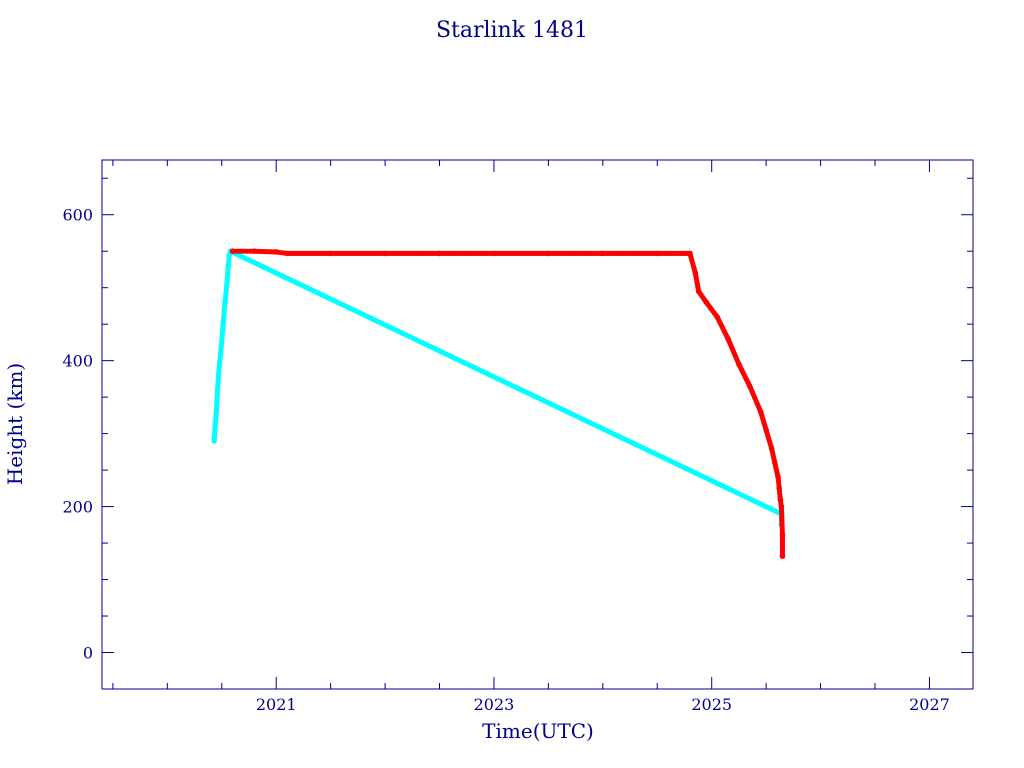 The image size is (1024, 768). Describe the element at coordinates (88, 653) in the screenshot. I see `y-tick-label: 0` at that location.